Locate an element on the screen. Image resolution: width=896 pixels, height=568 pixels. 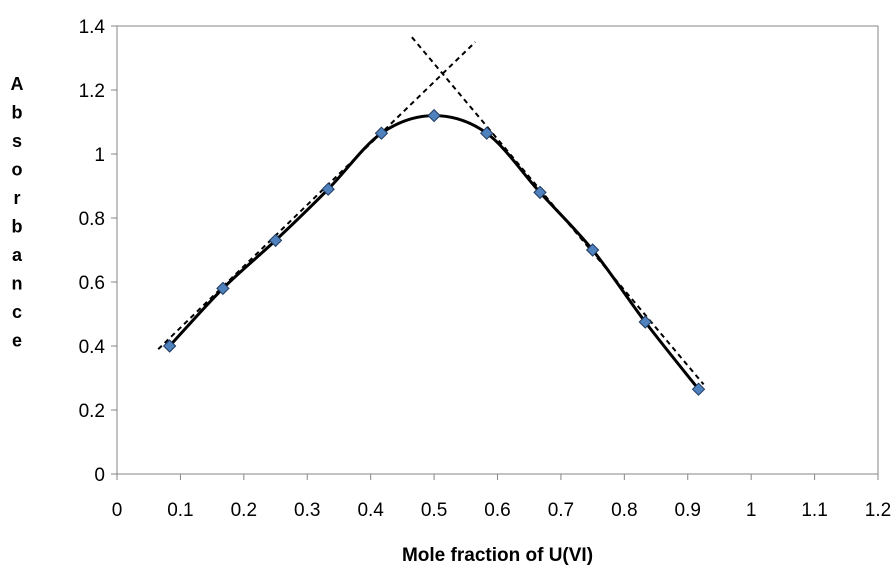
y-axis-ticks: 0 0.2 0.4 0.6 0.8 1 1.2 1.4 is located at coordinates (98, 251).